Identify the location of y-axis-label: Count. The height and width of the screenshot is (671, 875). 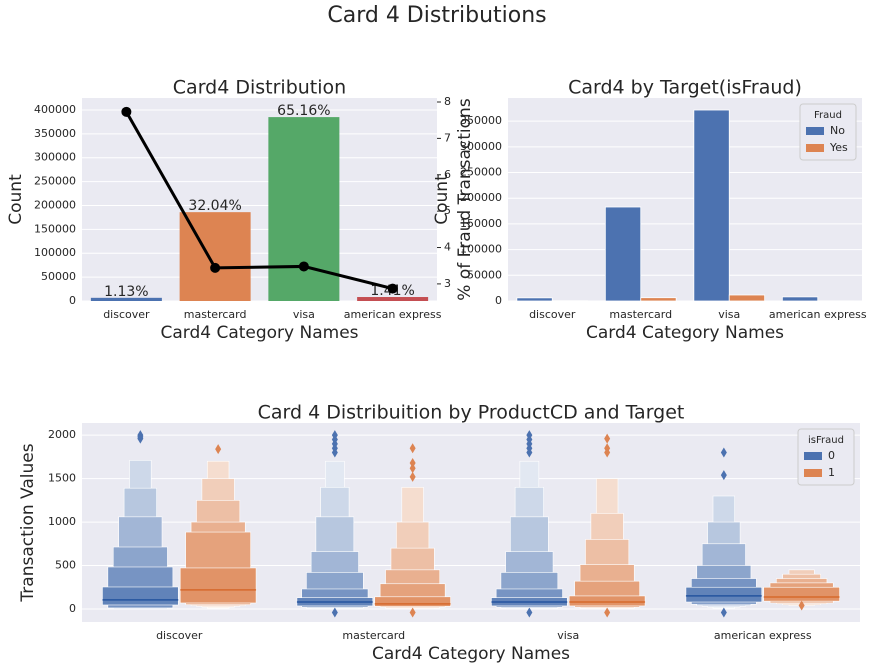
(442, 199).